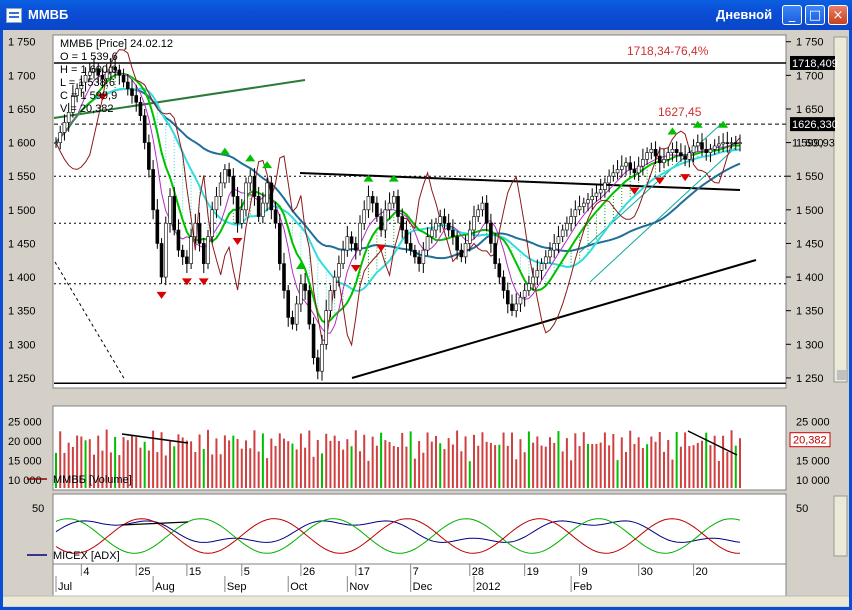  What do you see at coordinates (86, 556) in the screenshot?
I see `adx-legend-label: MICEX [ADX]` at bounding box center [86, 556].